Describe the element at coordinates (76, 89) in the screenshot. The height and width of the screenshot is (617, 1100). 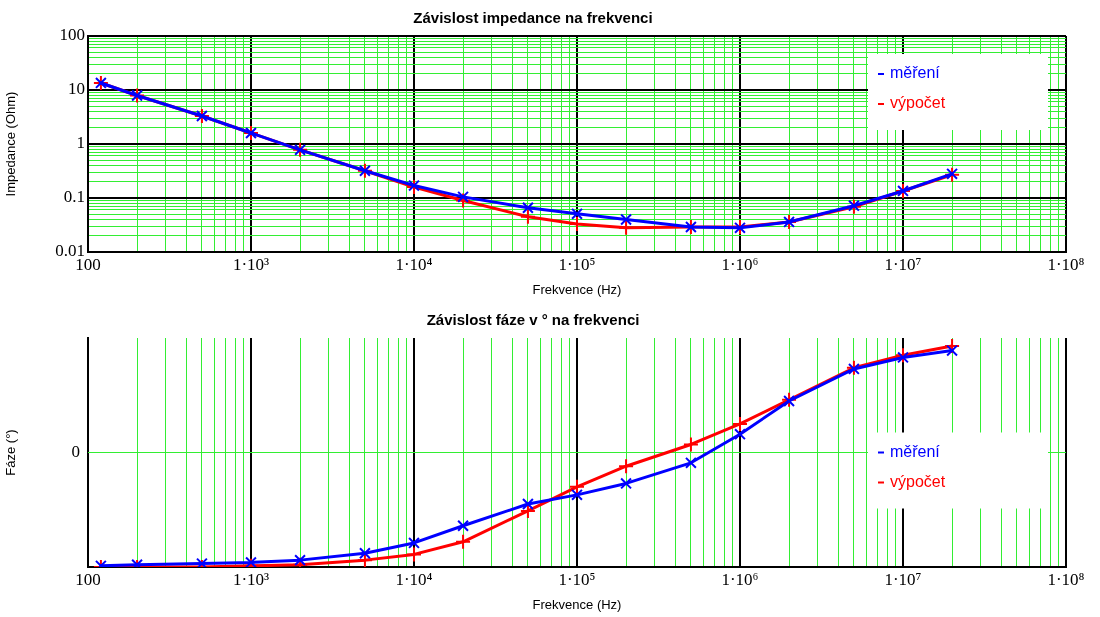
I see `y-tick-label: 10` at that location.